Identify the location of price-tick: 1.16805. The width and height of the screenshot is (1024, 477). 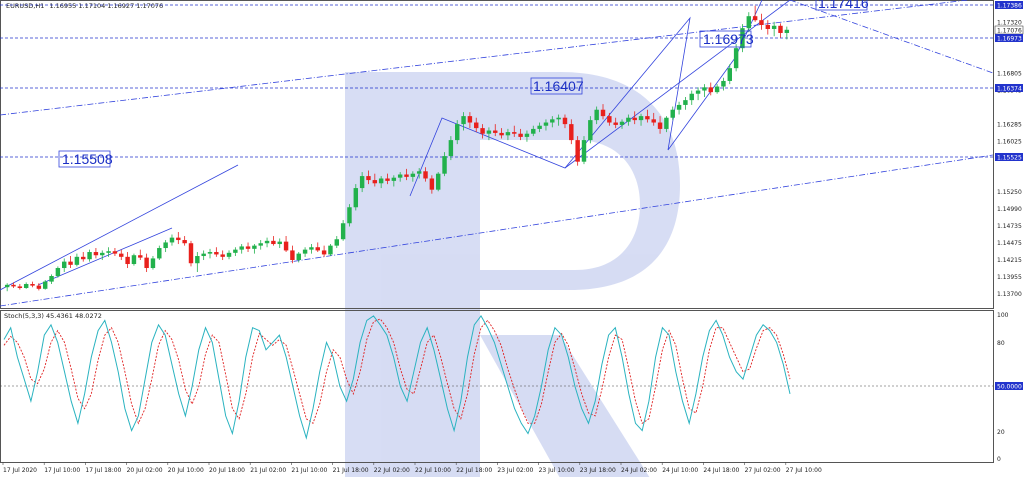
(1009, 73).